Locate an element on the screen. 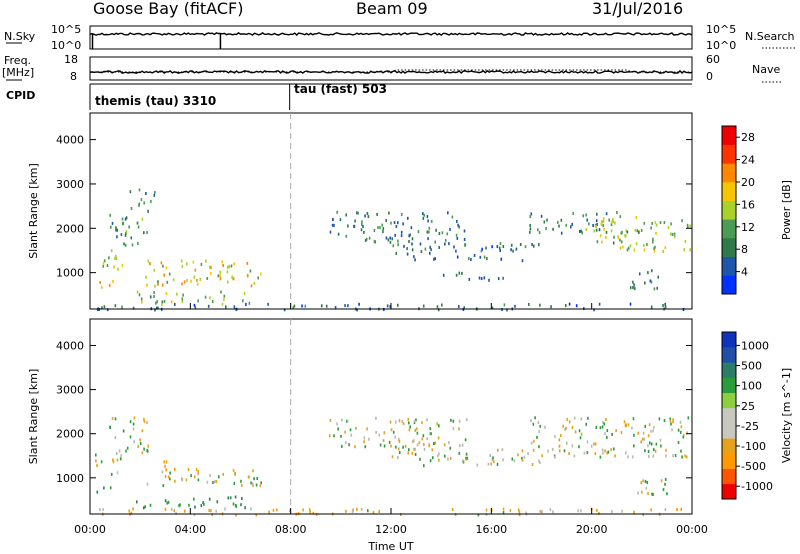 This screenshot has height=554, width=800. velocity-panel-cells is located at coordinates (392, 466).